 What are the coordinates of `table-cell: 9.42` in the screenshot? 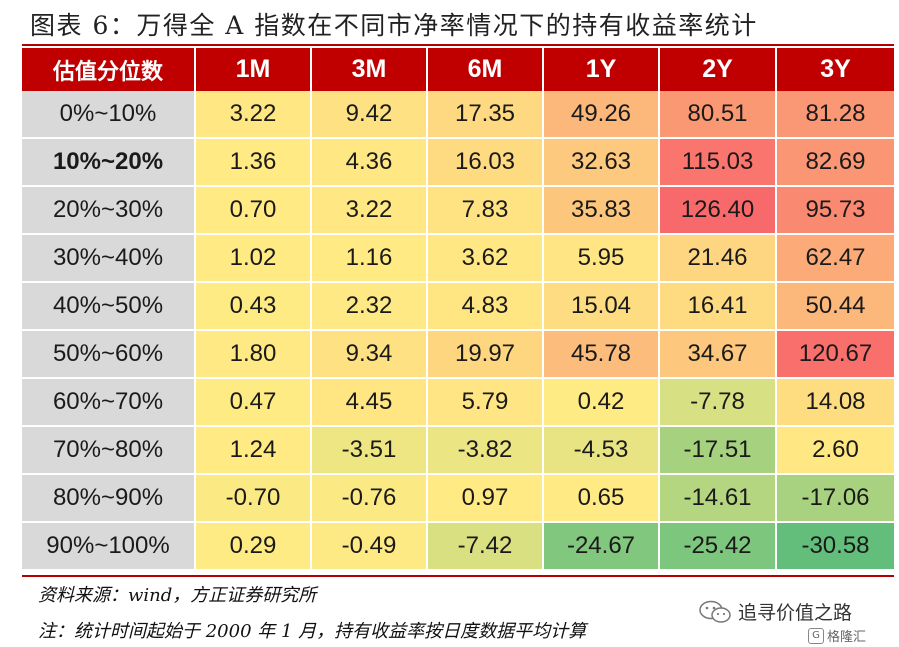 It's located at (370, 115).